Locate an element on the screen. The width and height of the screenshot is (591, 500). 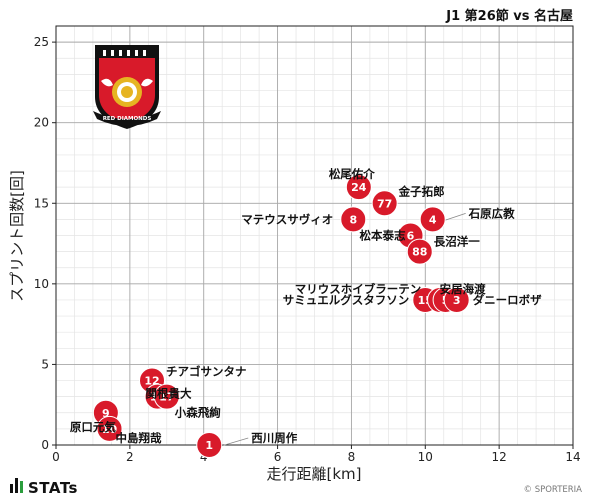
player-name-label: 西川周作 is located at coordinates (274, 438).